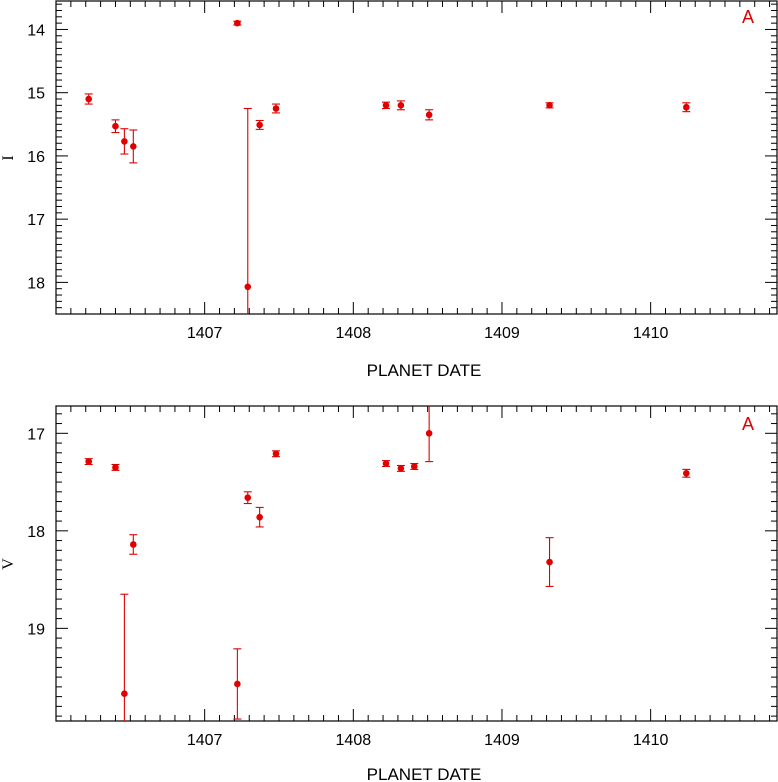 The width and height of the screenshot is (778, 782). Describe the element at coordinates (205, 333) in the screenshot. I see `i-band-x-tick-label: 1407` at that location.